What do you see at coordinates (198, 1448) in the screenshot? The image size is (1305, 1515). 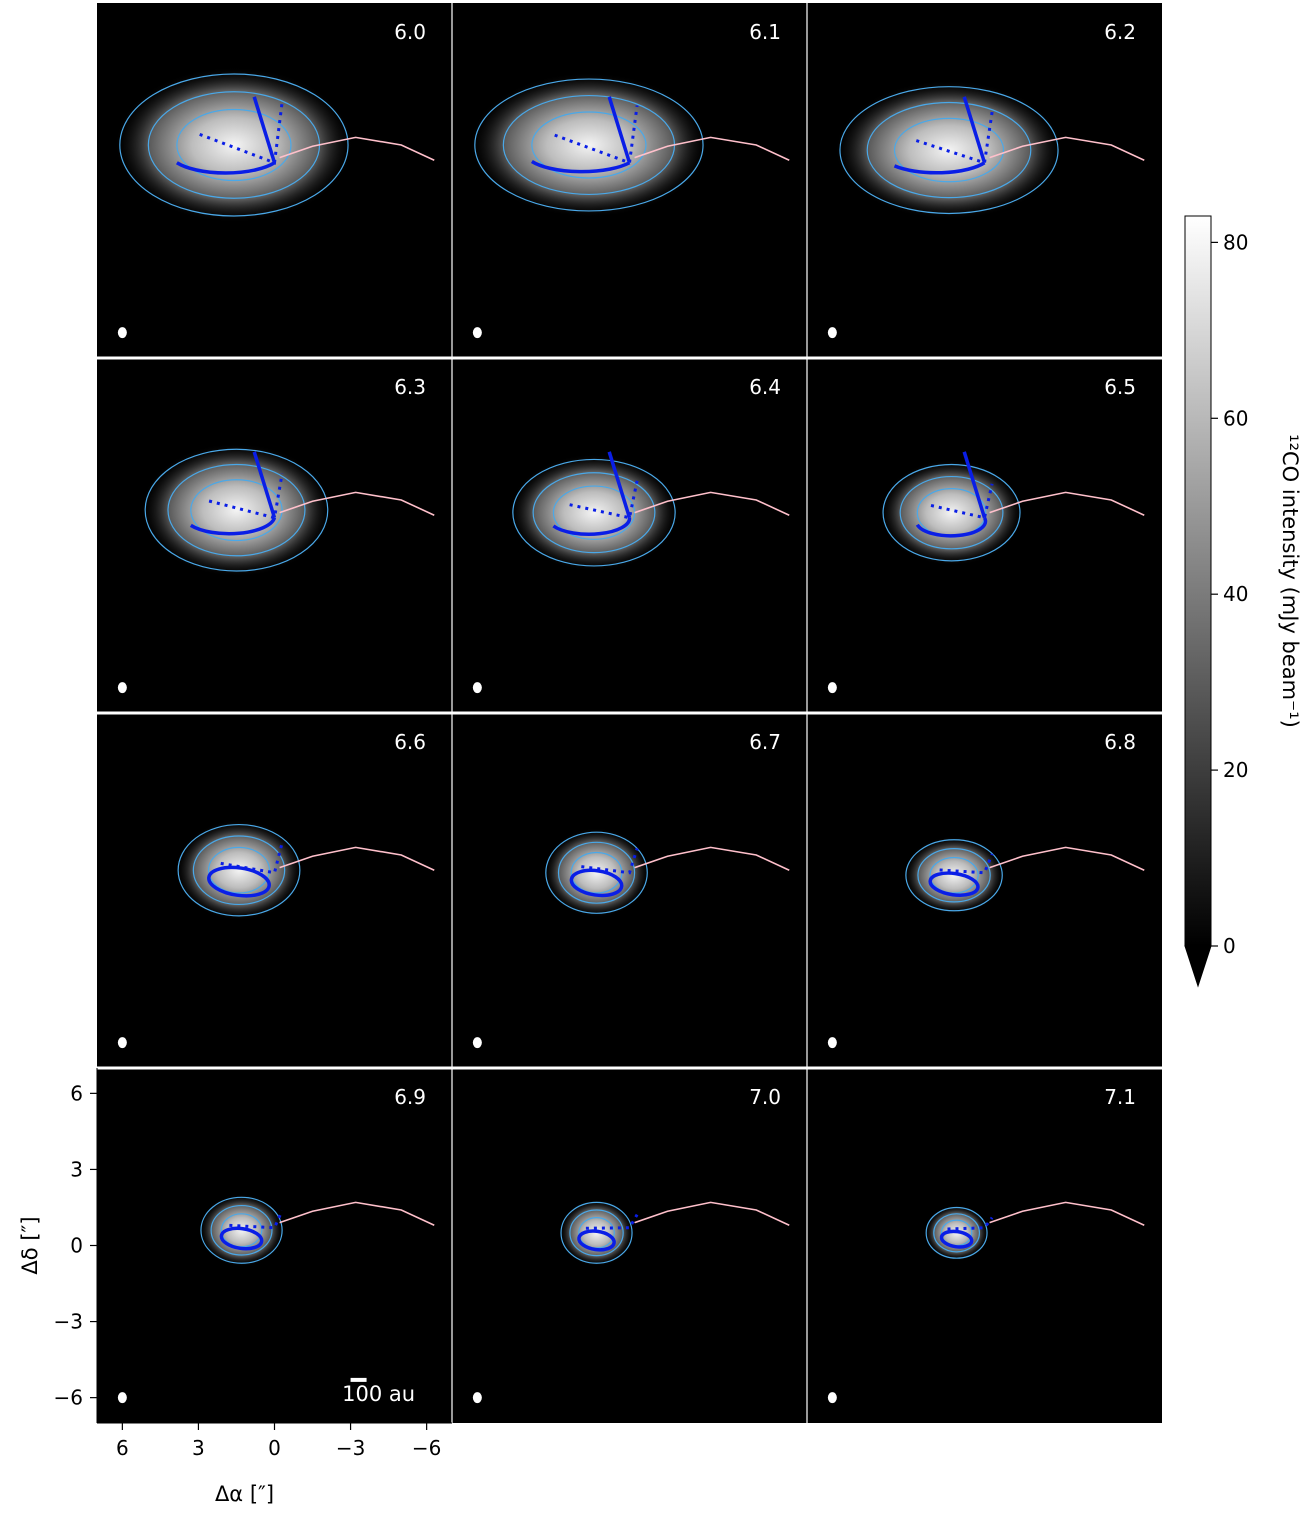 I see `x-tick-label: 3` at bounding box center [198, 1448].